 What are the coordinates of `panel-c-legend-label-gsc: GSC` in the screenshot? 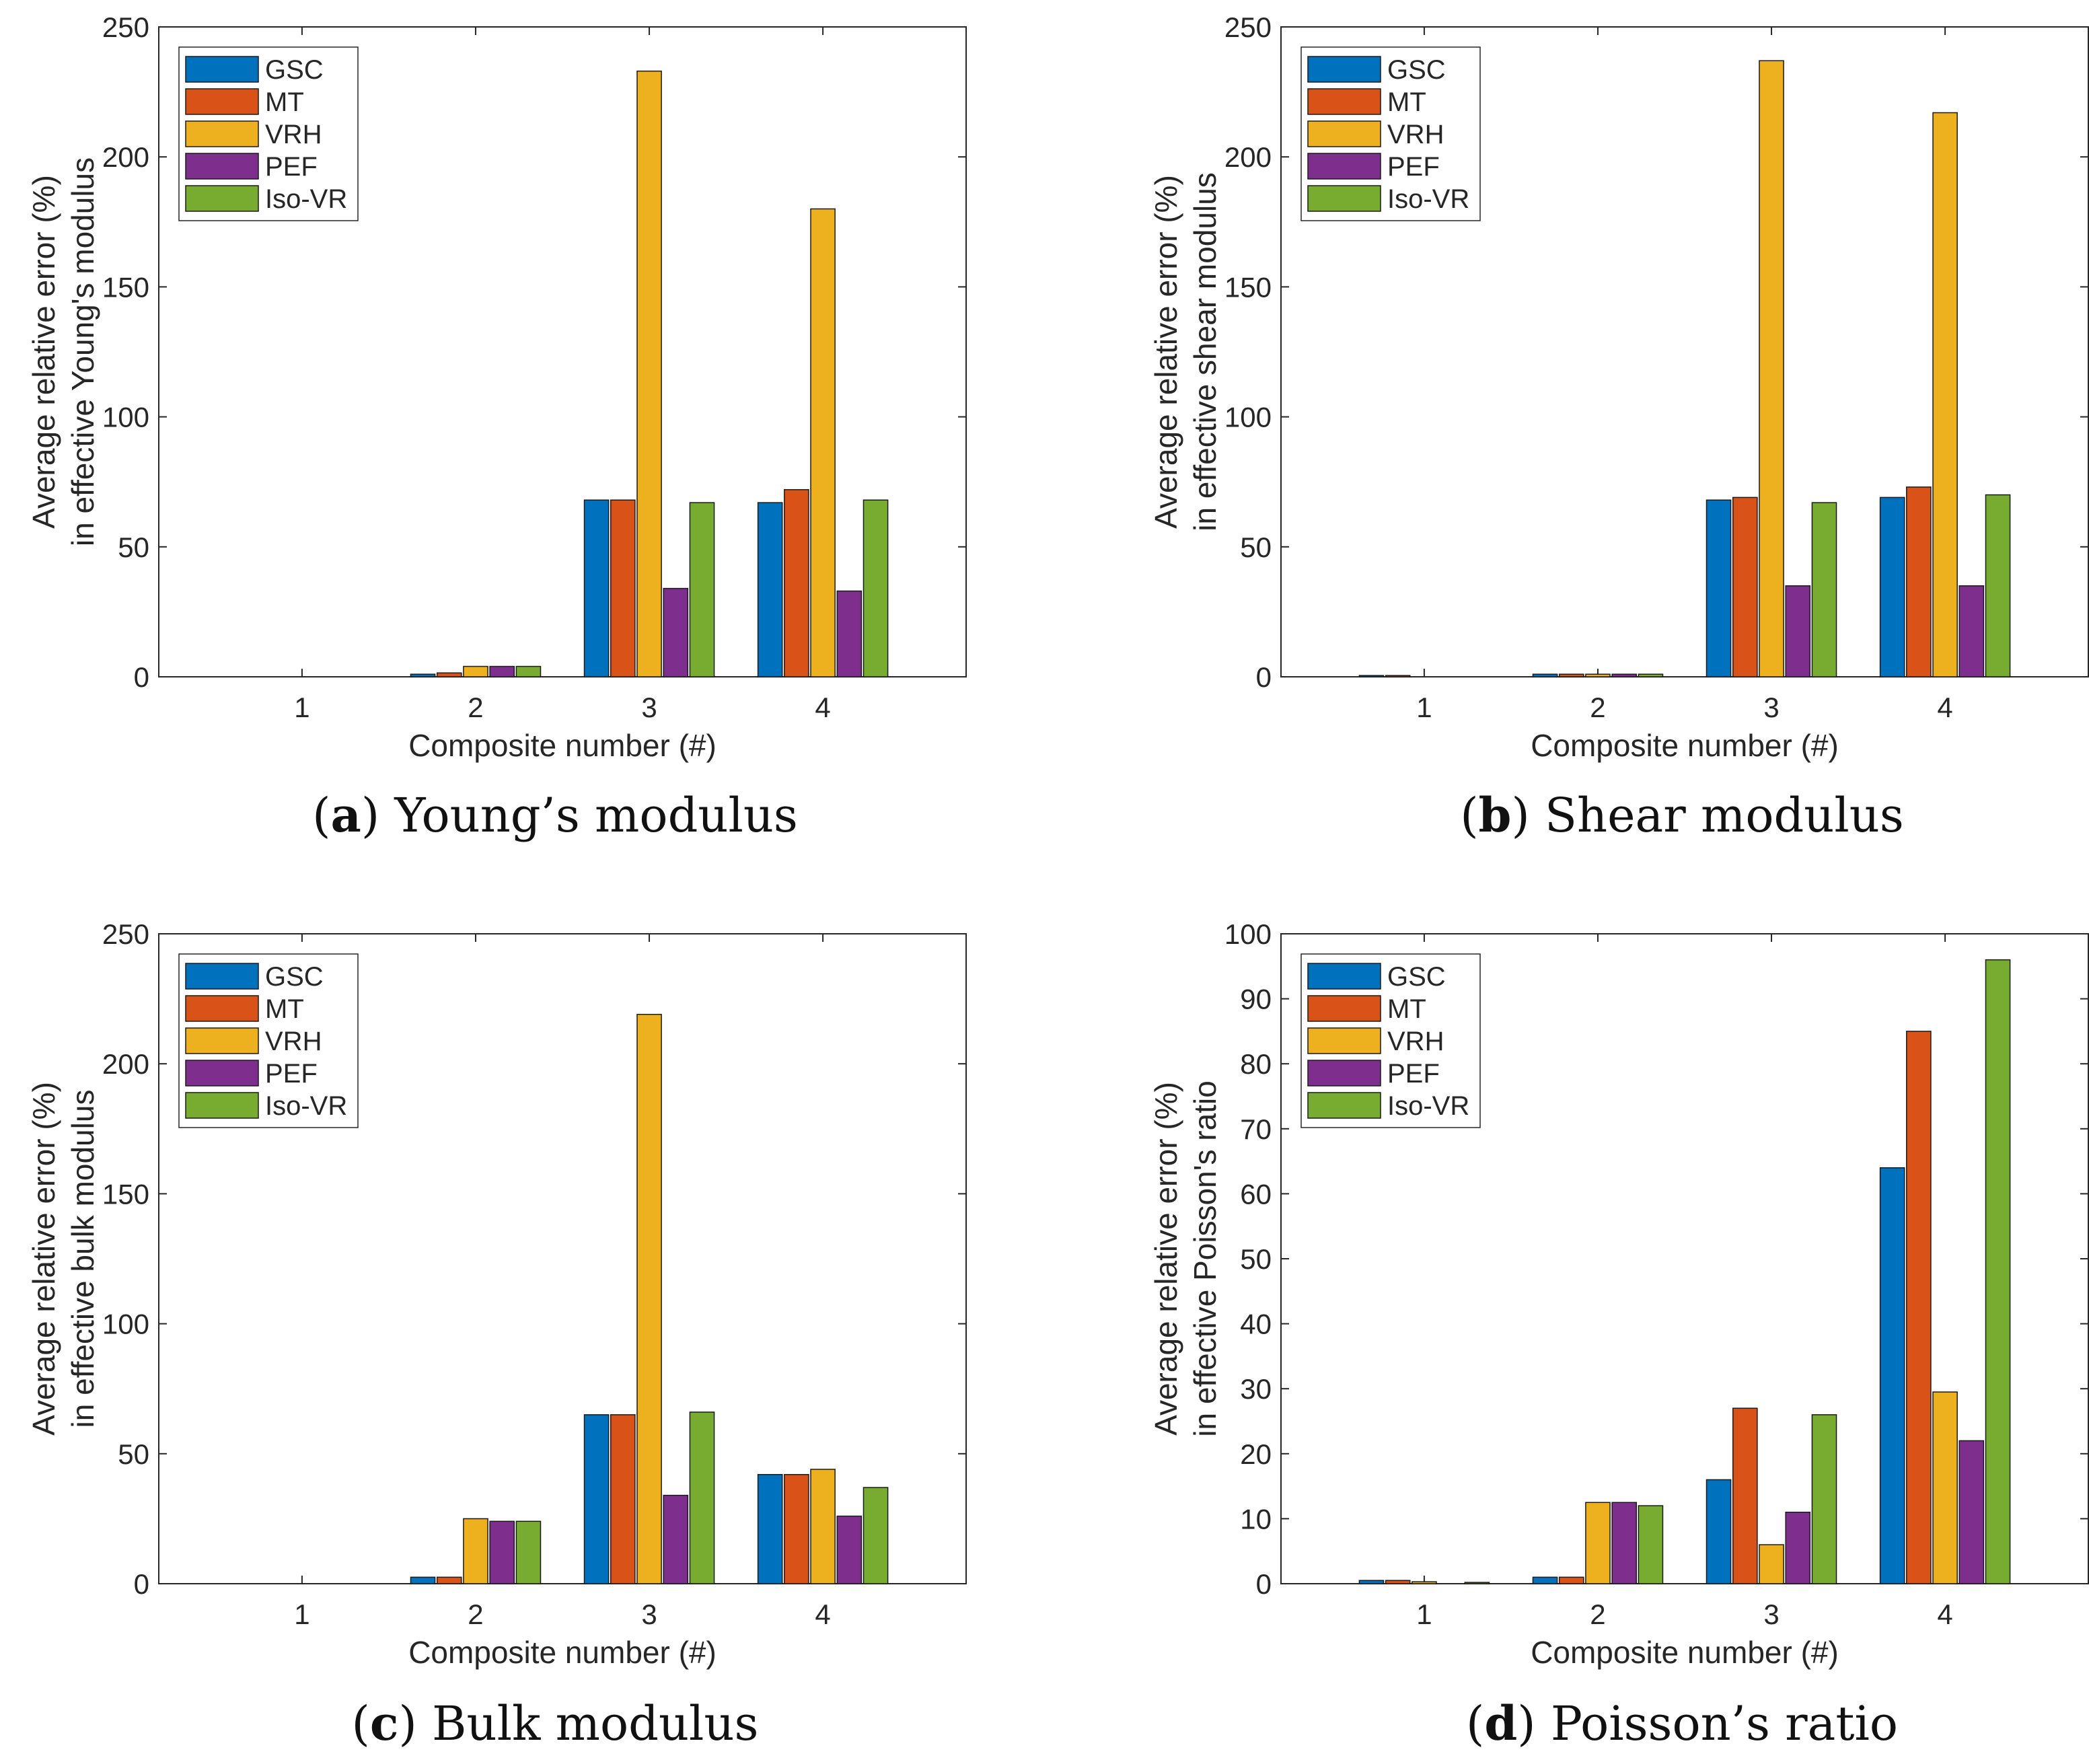 It's located at (294, 977).